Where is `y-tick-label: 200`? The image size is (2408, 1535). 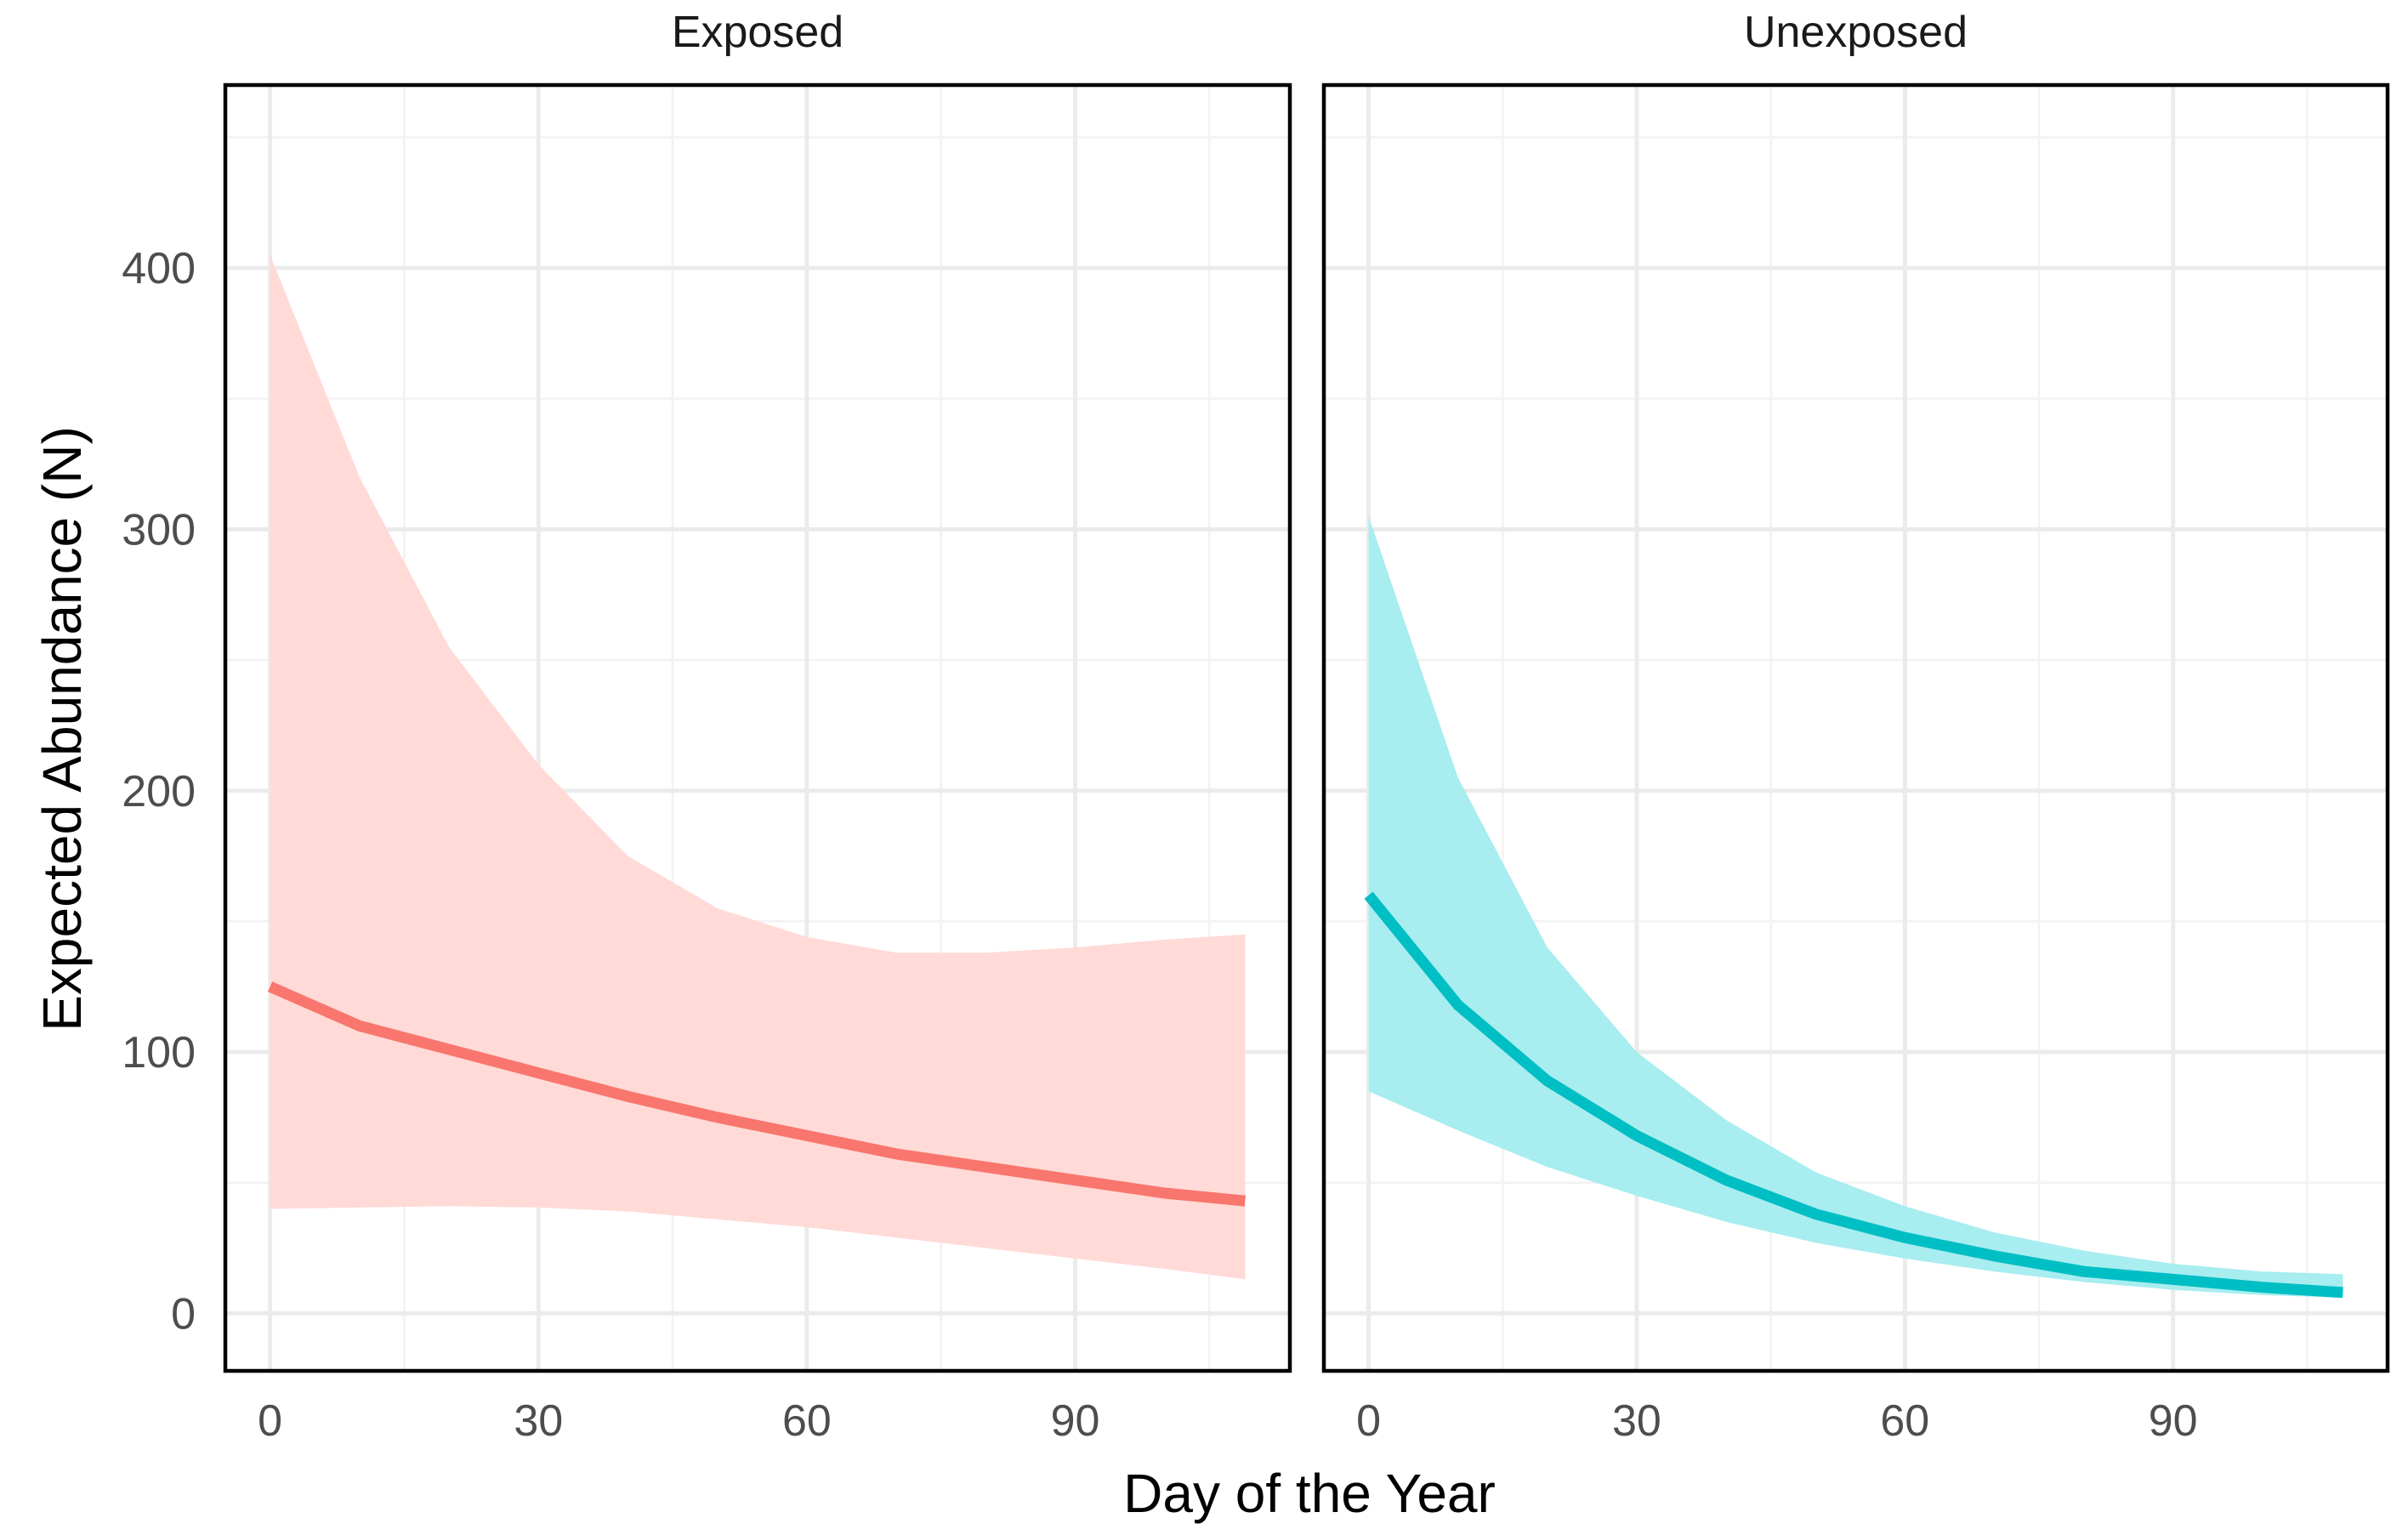 y-tick-label: 200 is located at coordinates (159, 791).